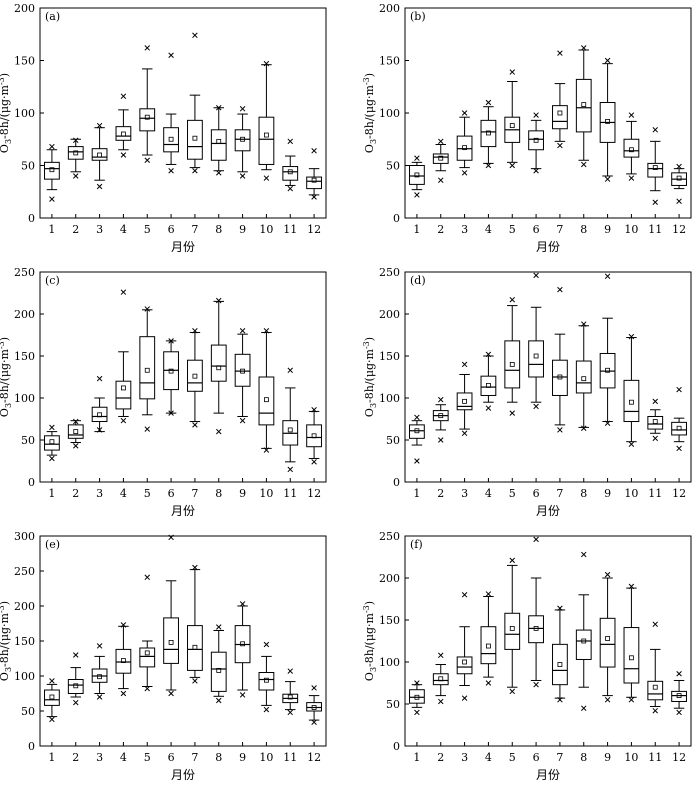 This screenshot has height=785, width=700. I want to click on x-tick-label: 5, so click(147, 757).